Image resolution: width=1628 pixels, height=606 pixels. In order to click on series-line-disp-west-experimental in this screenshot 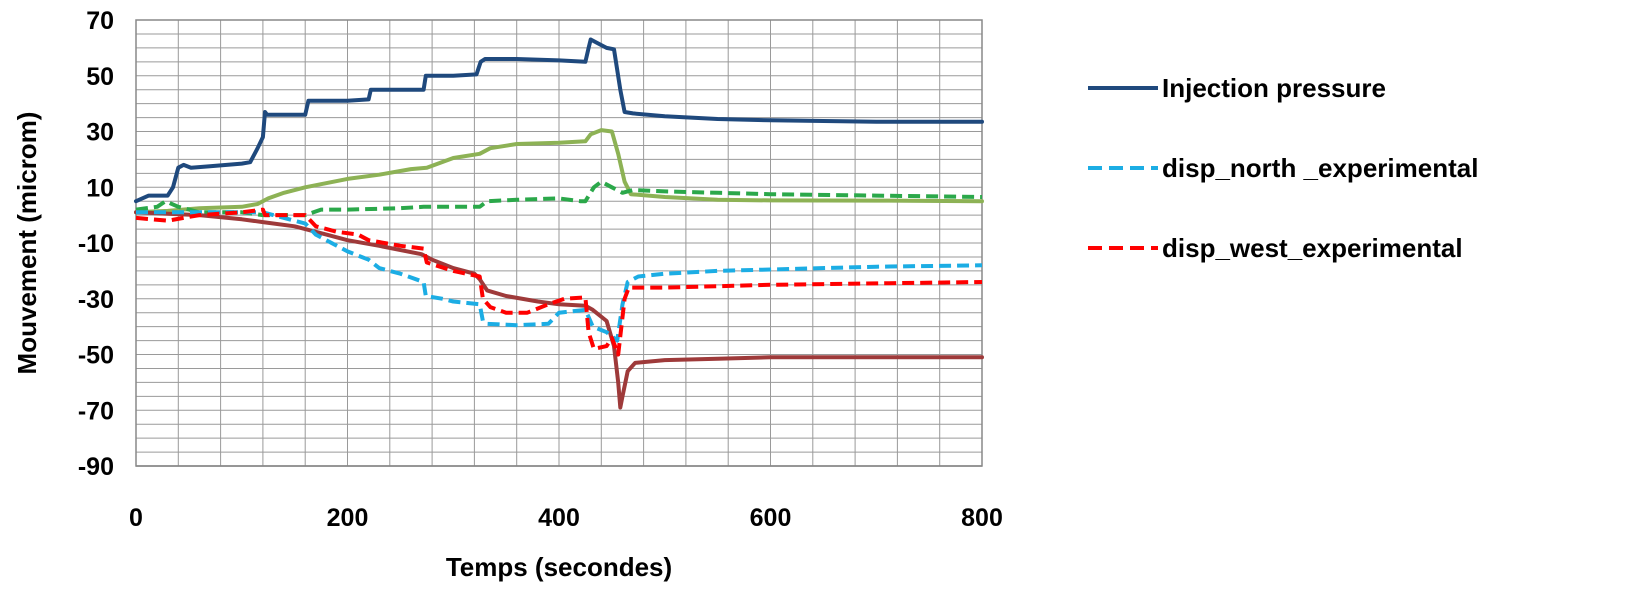, I will do `click(559, 282)`.